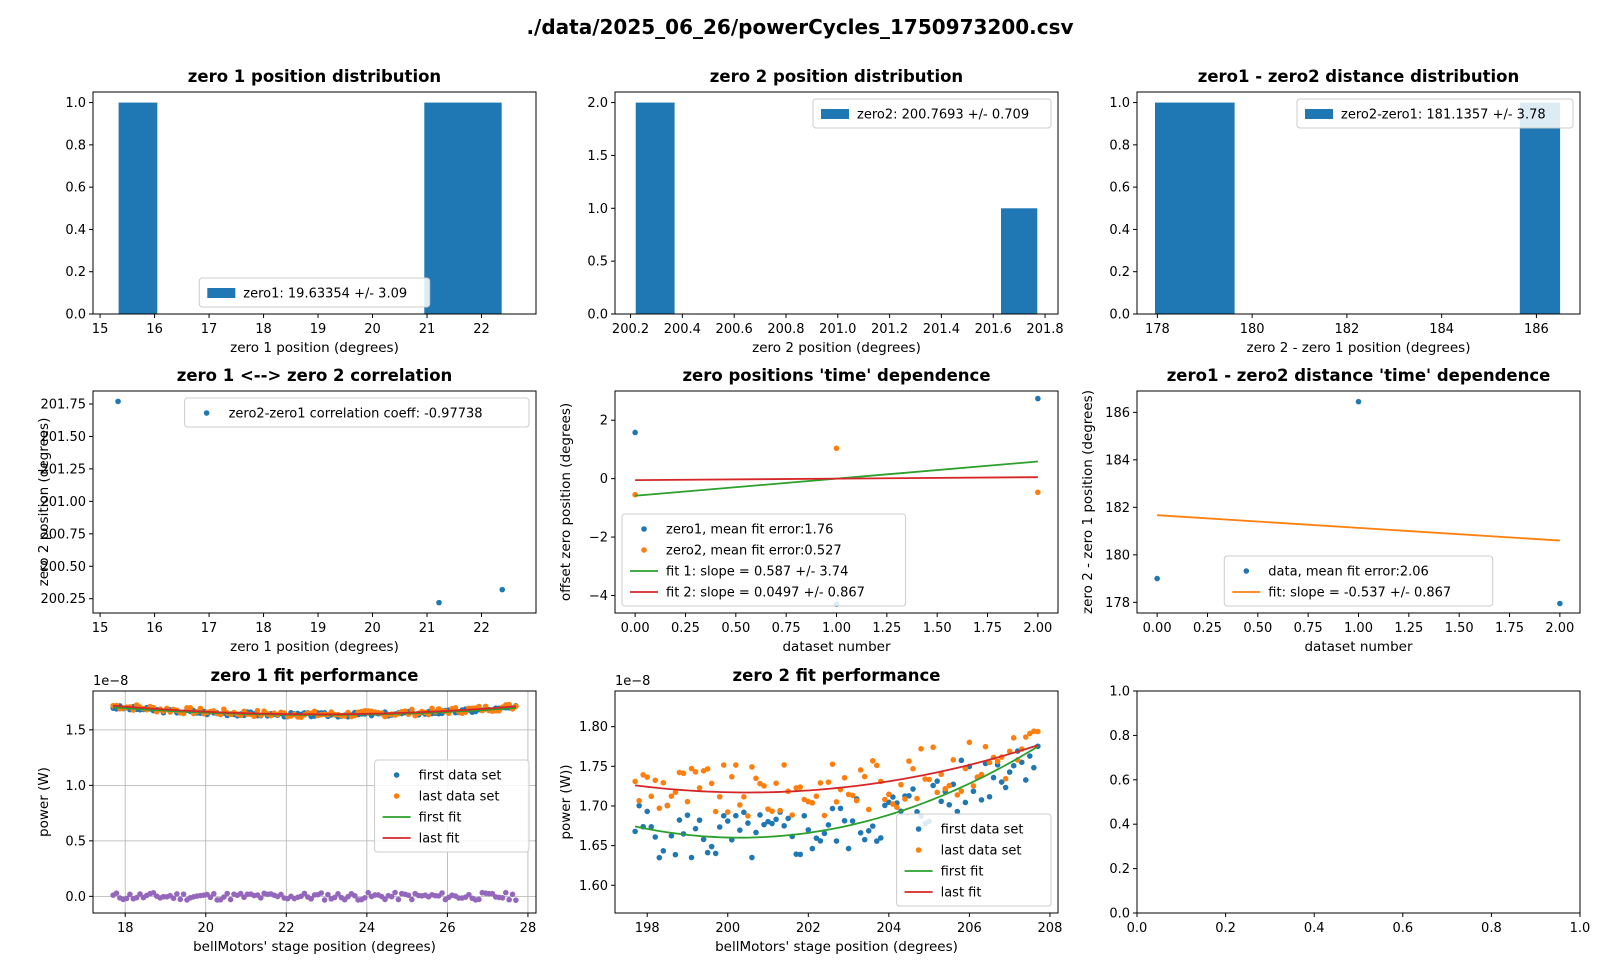 This screenshot has height=965, width=1600. Describe the element at coordinates (1346, 329) in the screenshot. I see `x-tick-label: 182` at that location.